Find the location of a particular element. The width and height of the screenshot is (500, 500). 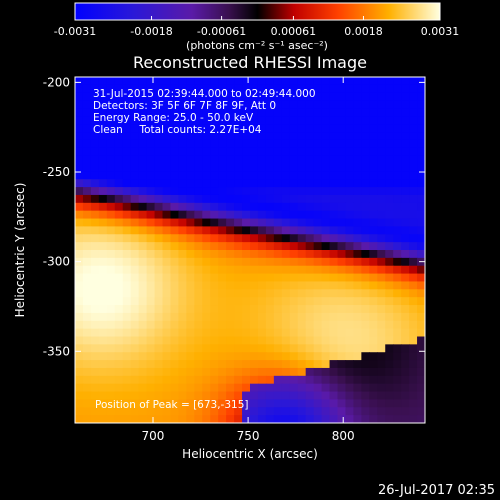

chart-title: Reconstructed RHESSI Image is located at coordinates (250, 62).